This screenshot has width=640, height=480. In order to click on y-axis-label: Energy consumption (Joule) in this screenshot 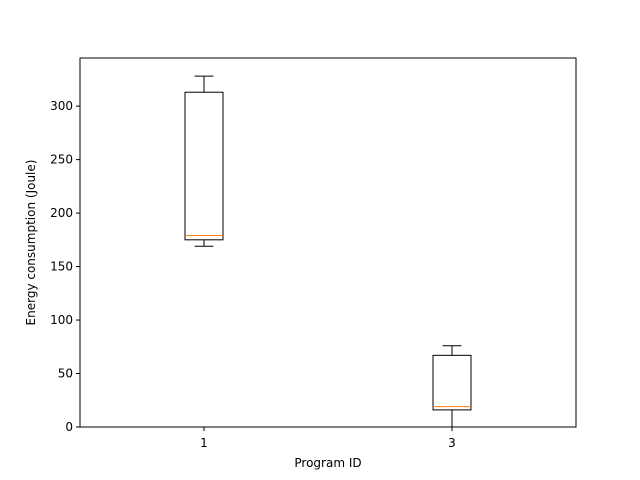, I will do `click(31, 243)`.